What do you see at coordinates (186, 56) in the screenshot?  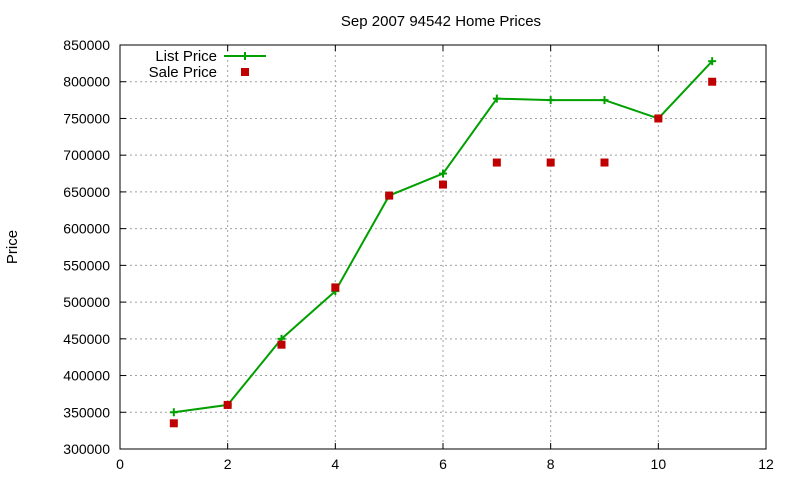 I see `legend-label: List Price` at bounding box center [186, 56].